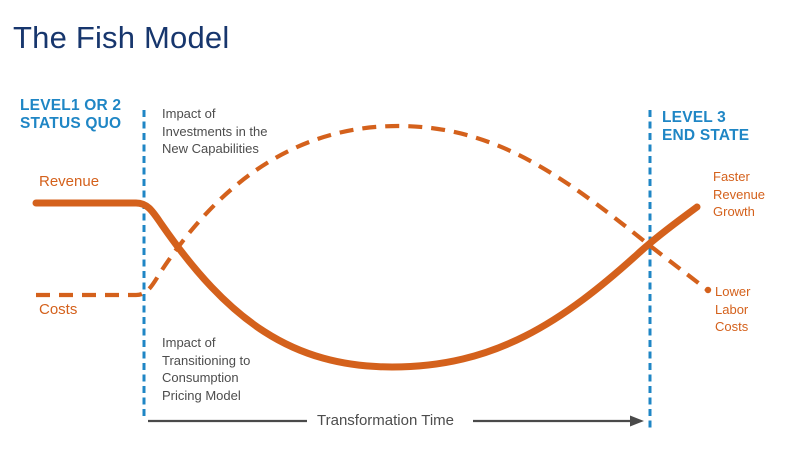  I want to click on page-title: The Fish Model, so click(121, 37).